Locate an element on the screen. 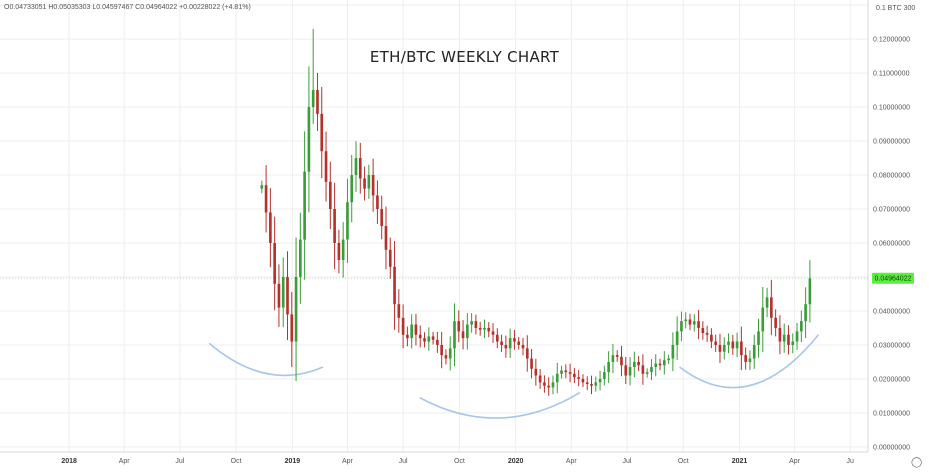 The image size is (929, 475). y-tick-label: 0.10000000 is located at coordinates (891, 108).